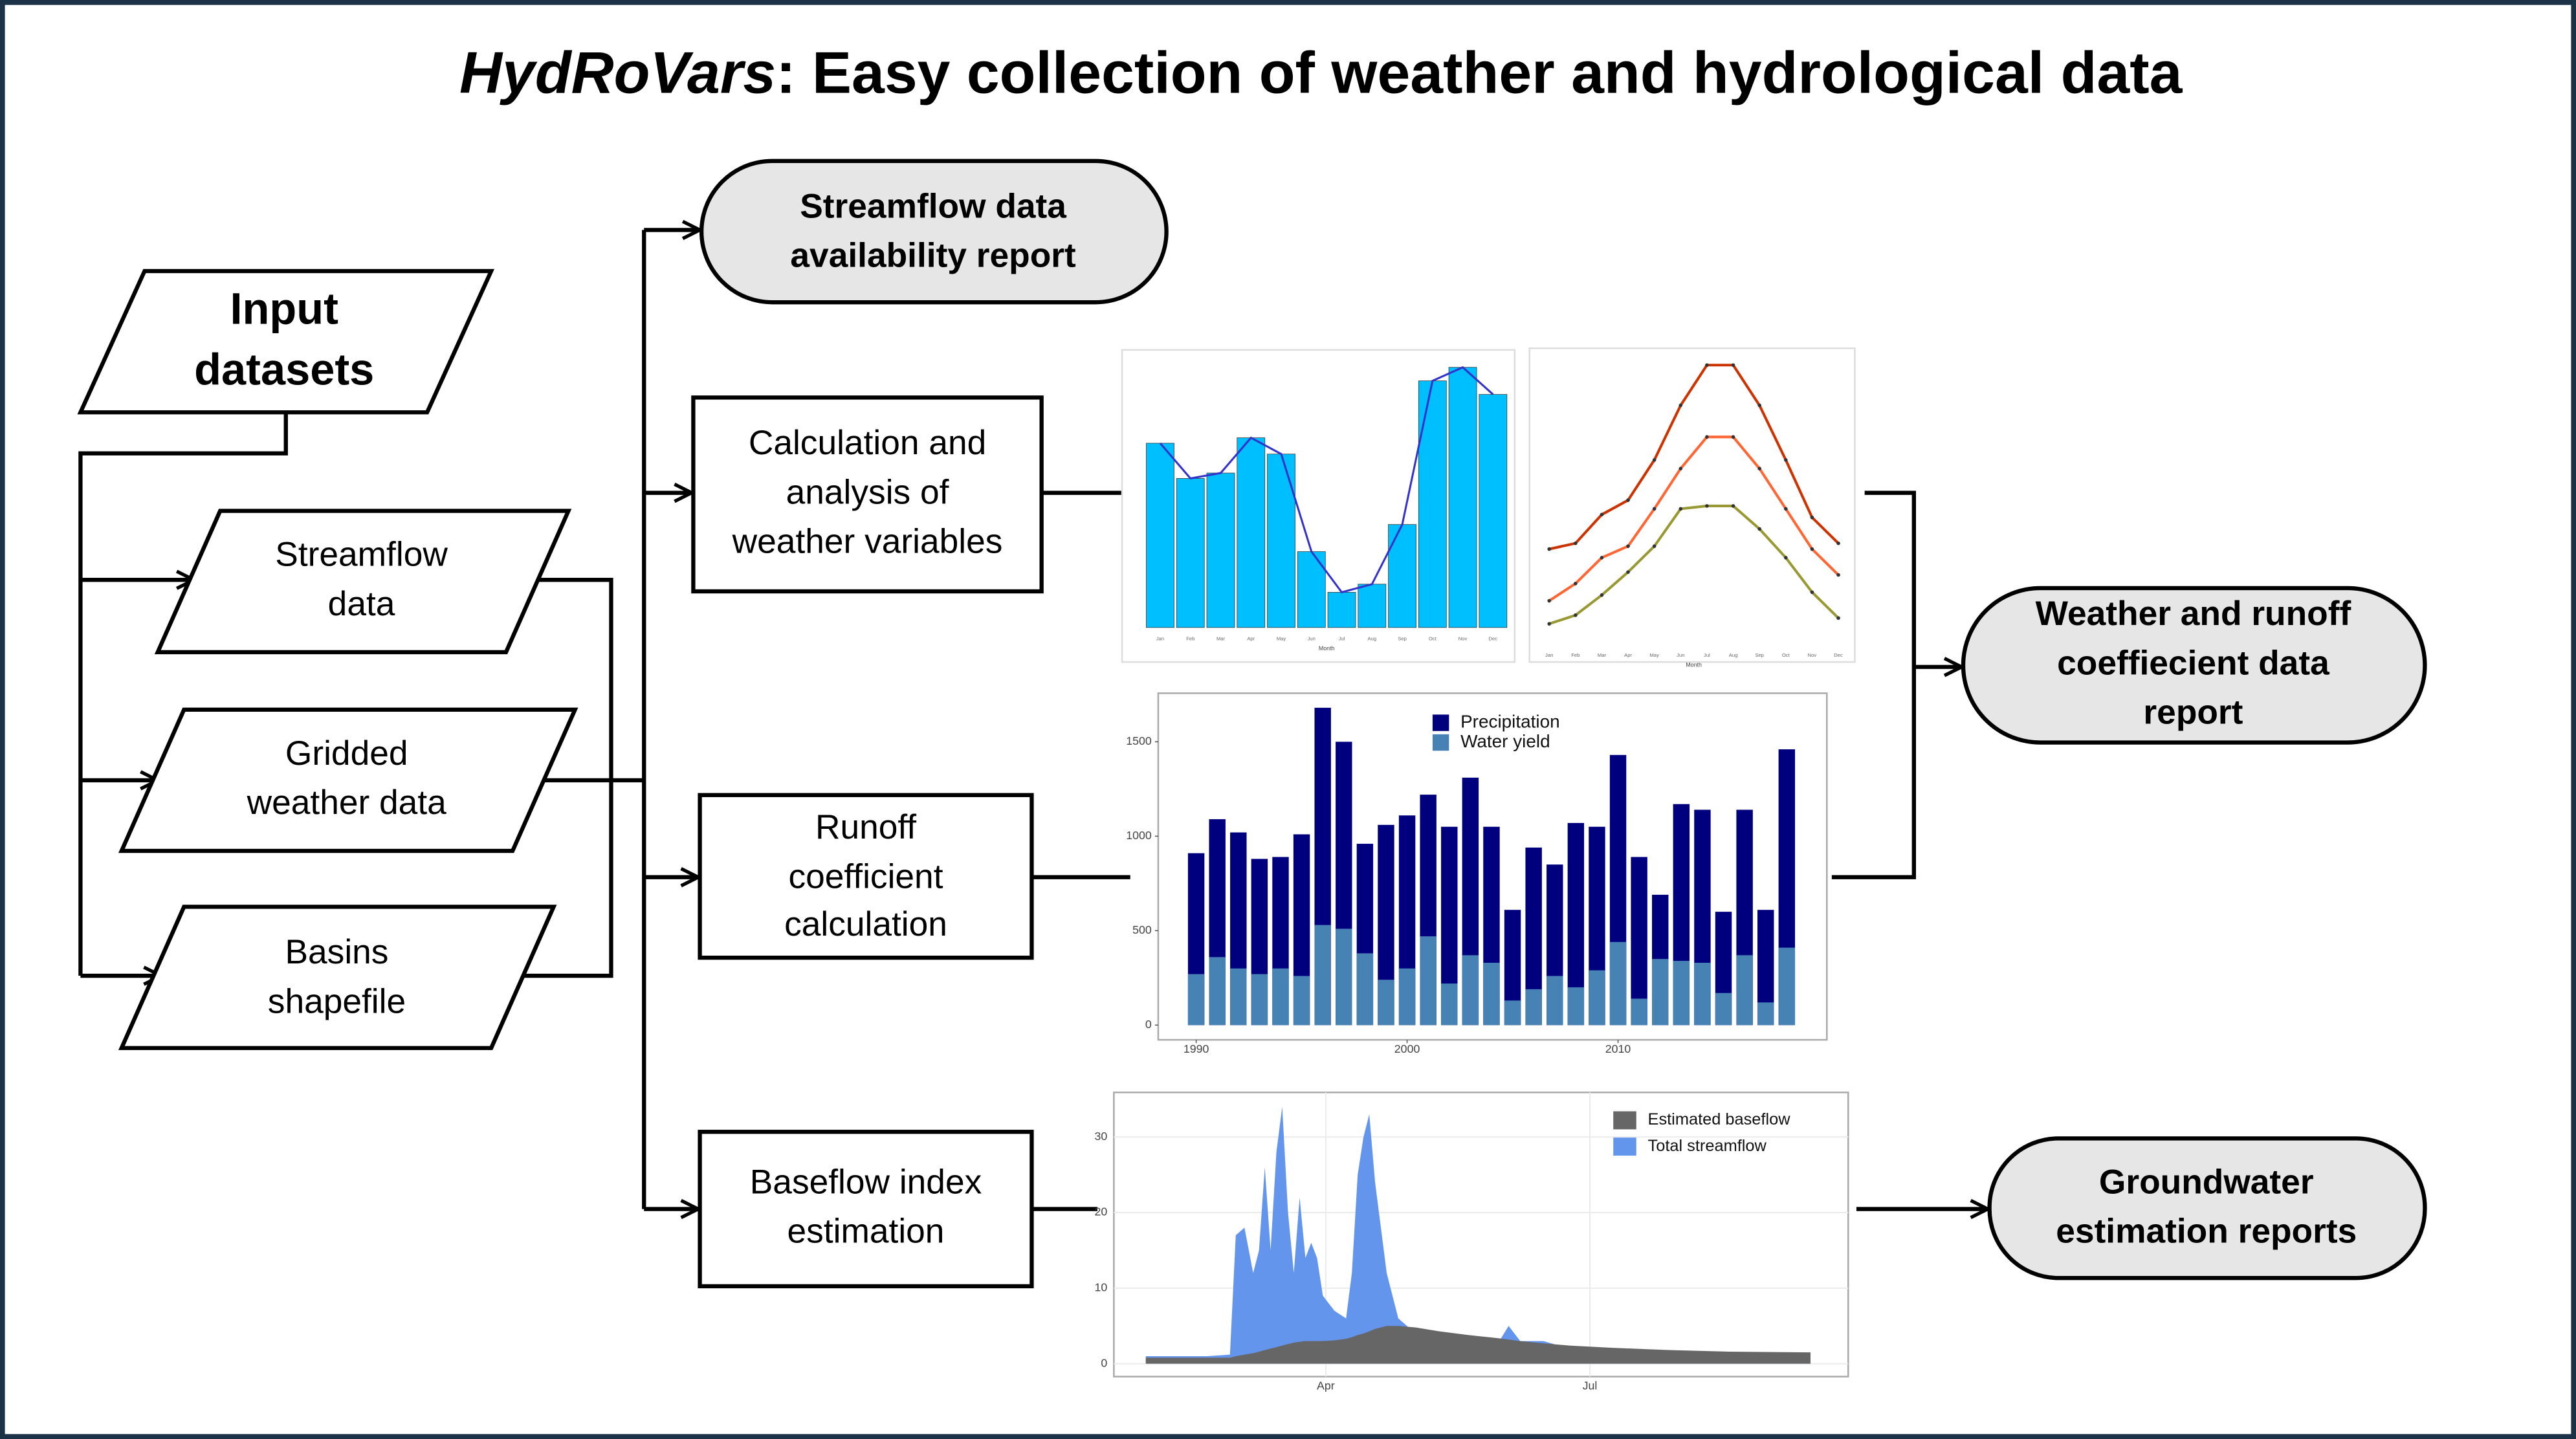  Describe the element at coordinates (1839, 655) in the screenshot. I see `x-tick-label: Dec` at that location.